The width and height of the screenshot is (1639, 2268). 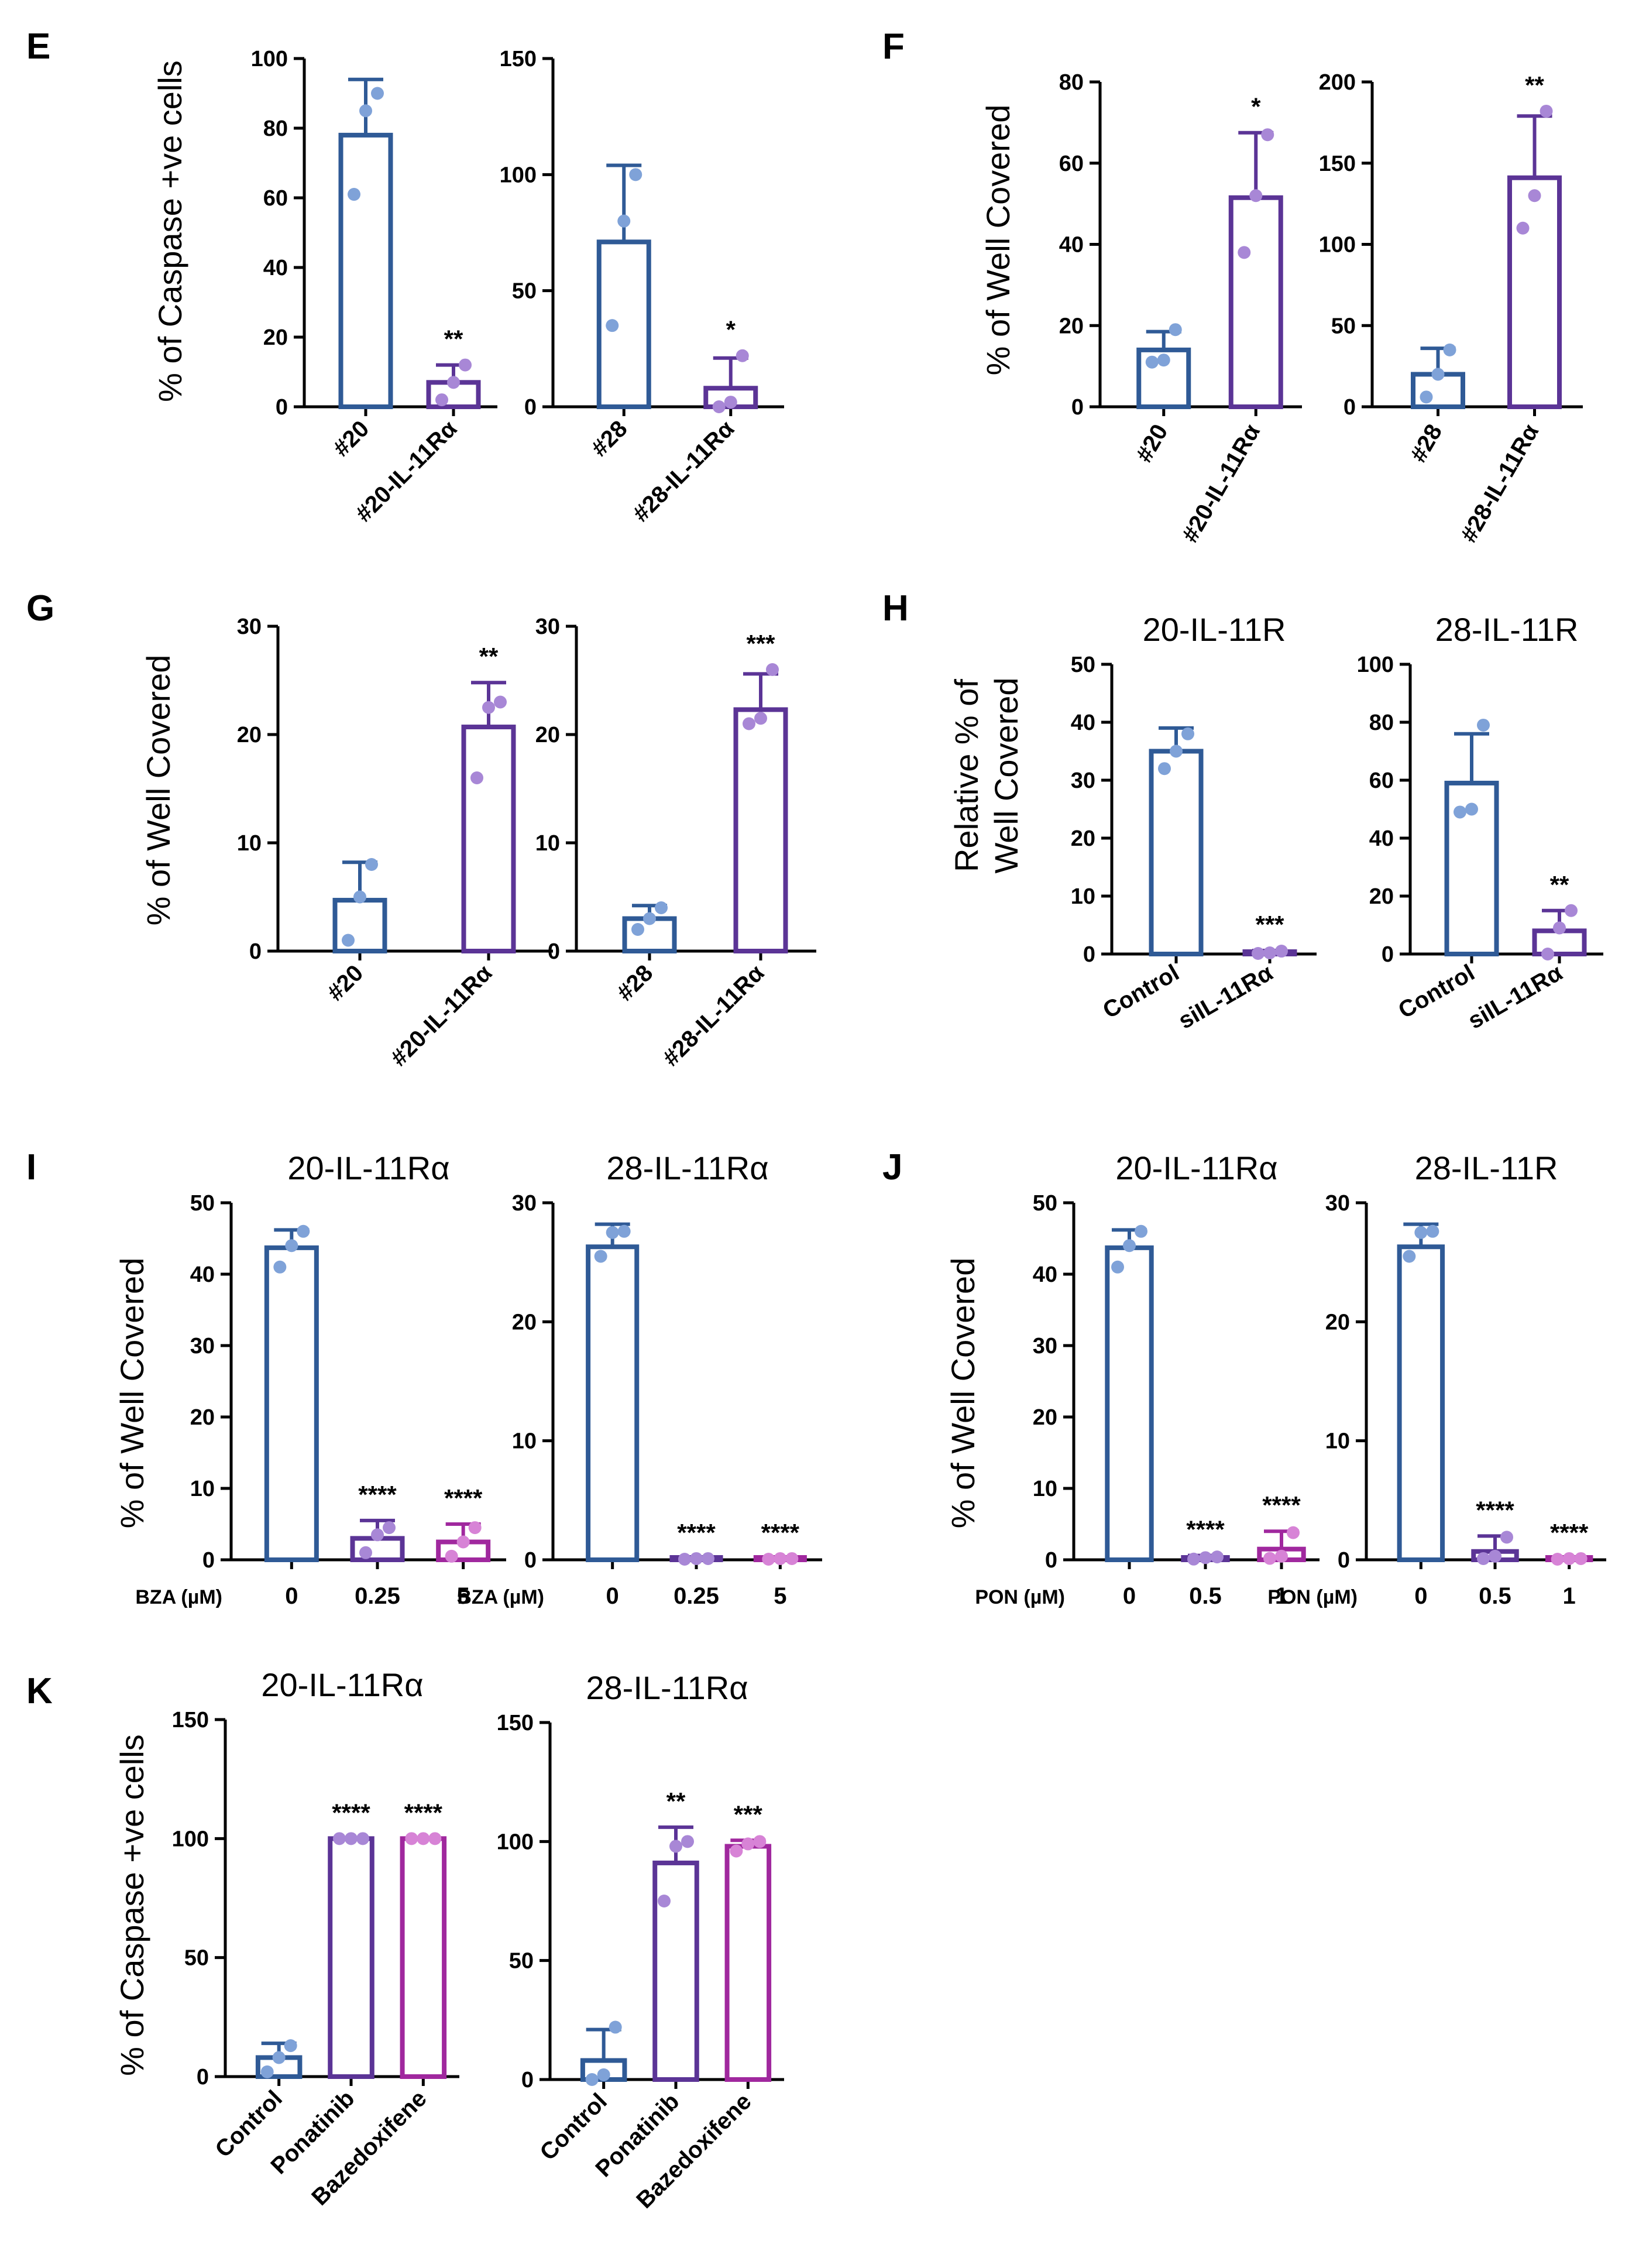 I want to click on y-tick-label: 50, so click(x=196, y=1958).